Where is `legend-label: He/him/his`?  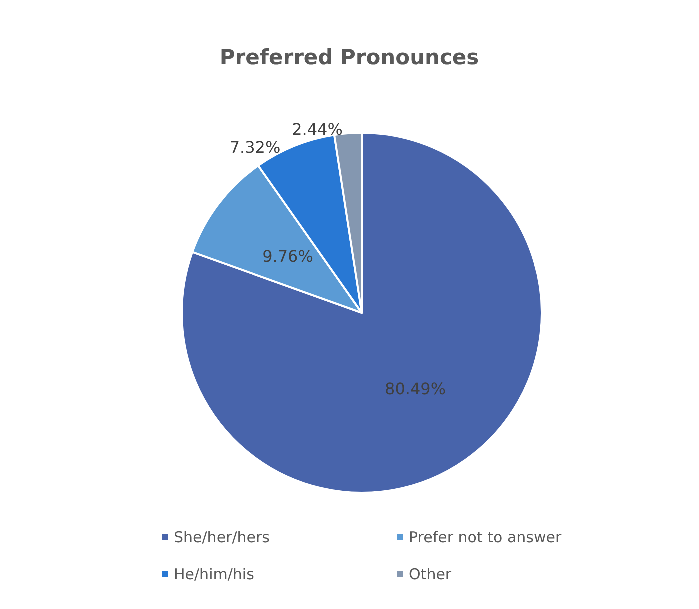
legend-label: He/him/his is located at coordinates (214, 575).